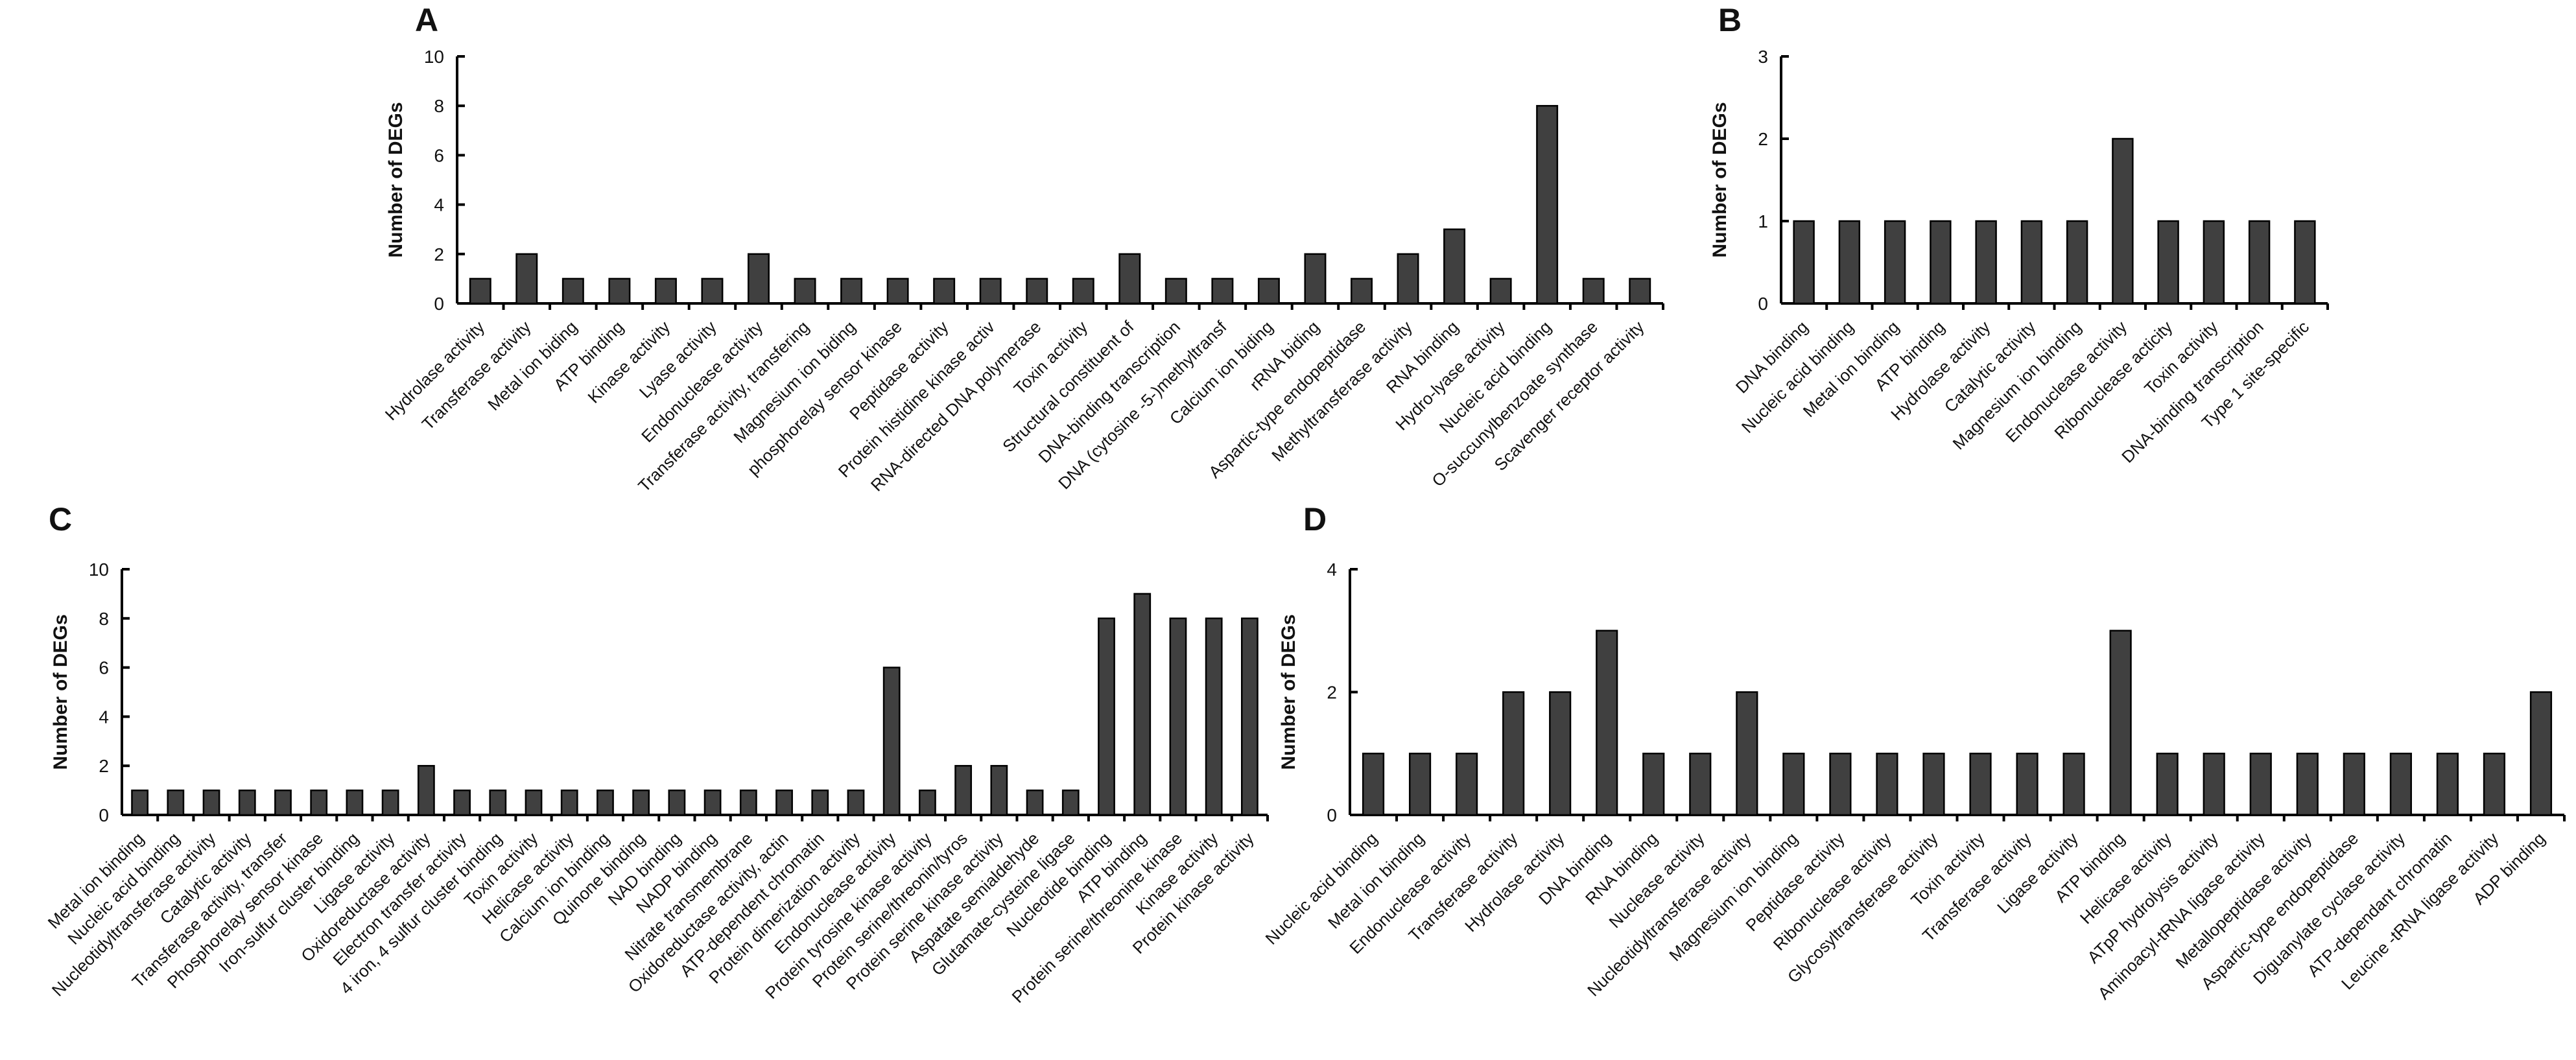 This screenshot has height=1060, width=2576. Describe the element at coordinates (1142, 404) in the screenshot. I see `x-tick-label: DNA (cytosine -5-)methyltransf` at that location.